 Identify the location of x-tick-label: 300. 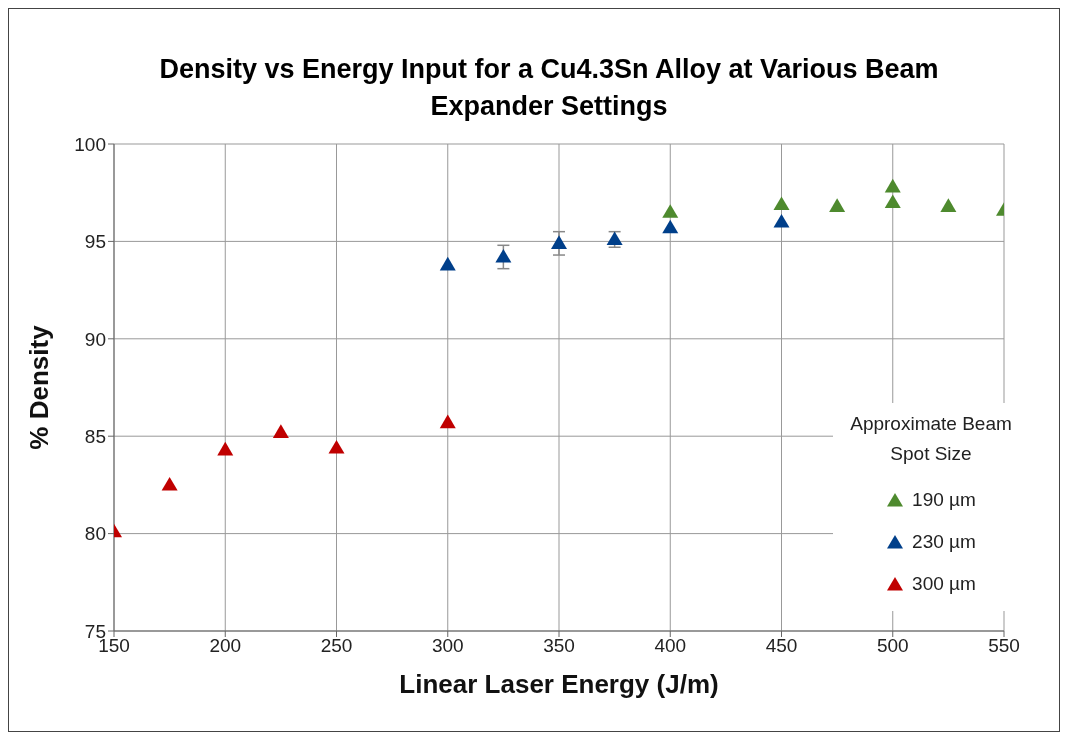
(447, 646).